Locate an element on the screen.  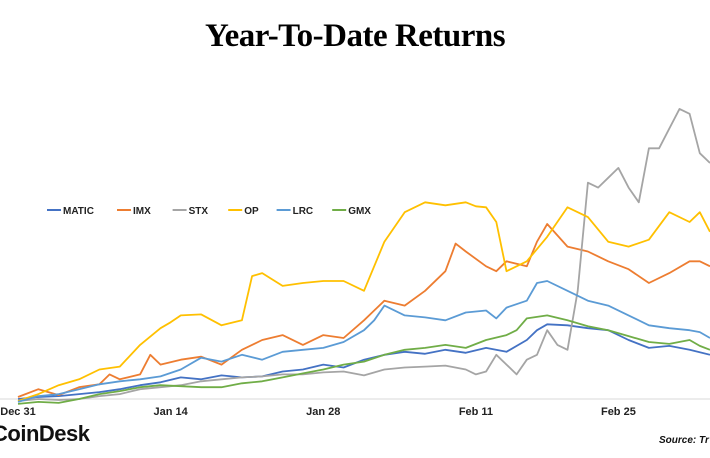
chart-title: Year-To-Date Returns is located at coordinates (355, 36).